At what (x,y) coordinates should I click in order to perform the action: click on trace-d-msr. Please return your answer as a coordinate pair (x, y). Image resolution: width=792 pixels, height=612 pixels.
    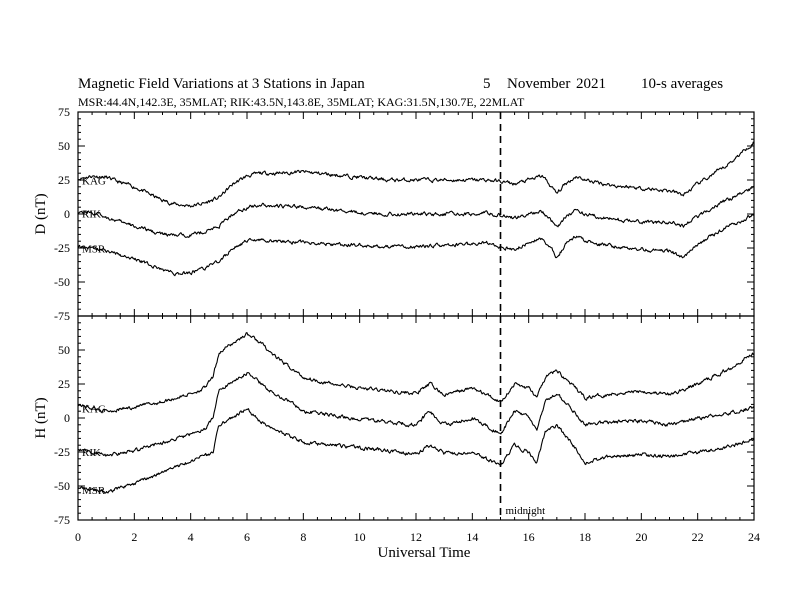
    Looking at the image, I should click on (416, 245).